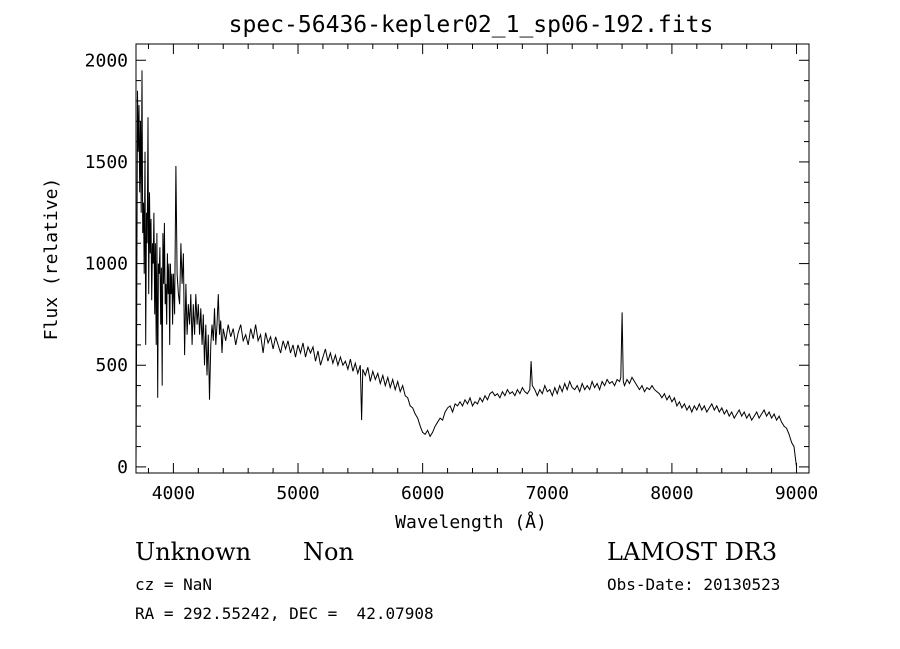 This screenshot has width=900, height=649. What do you see at coordinates (297, 493) in the screenshot?
I see `x-tick-label: 5000` at bounding box center [297, 493].